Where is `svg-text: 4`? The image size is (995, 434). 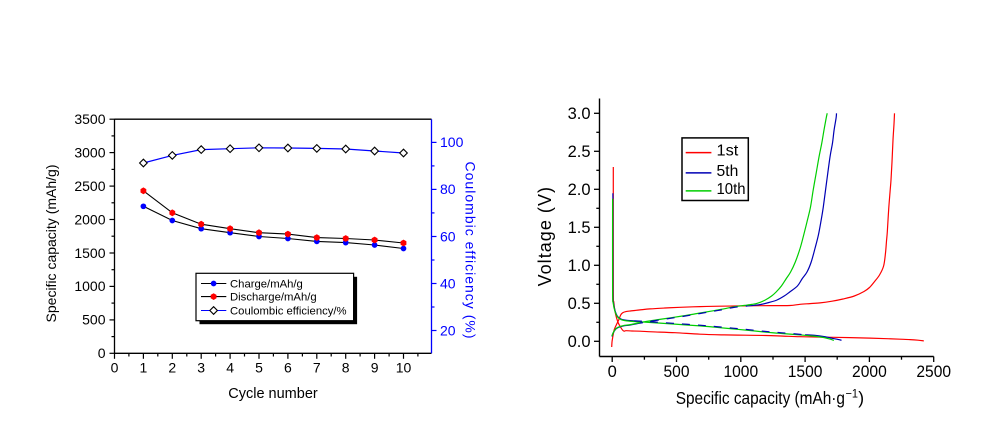
svg-text: 4 is located at coordinates (230, 367).